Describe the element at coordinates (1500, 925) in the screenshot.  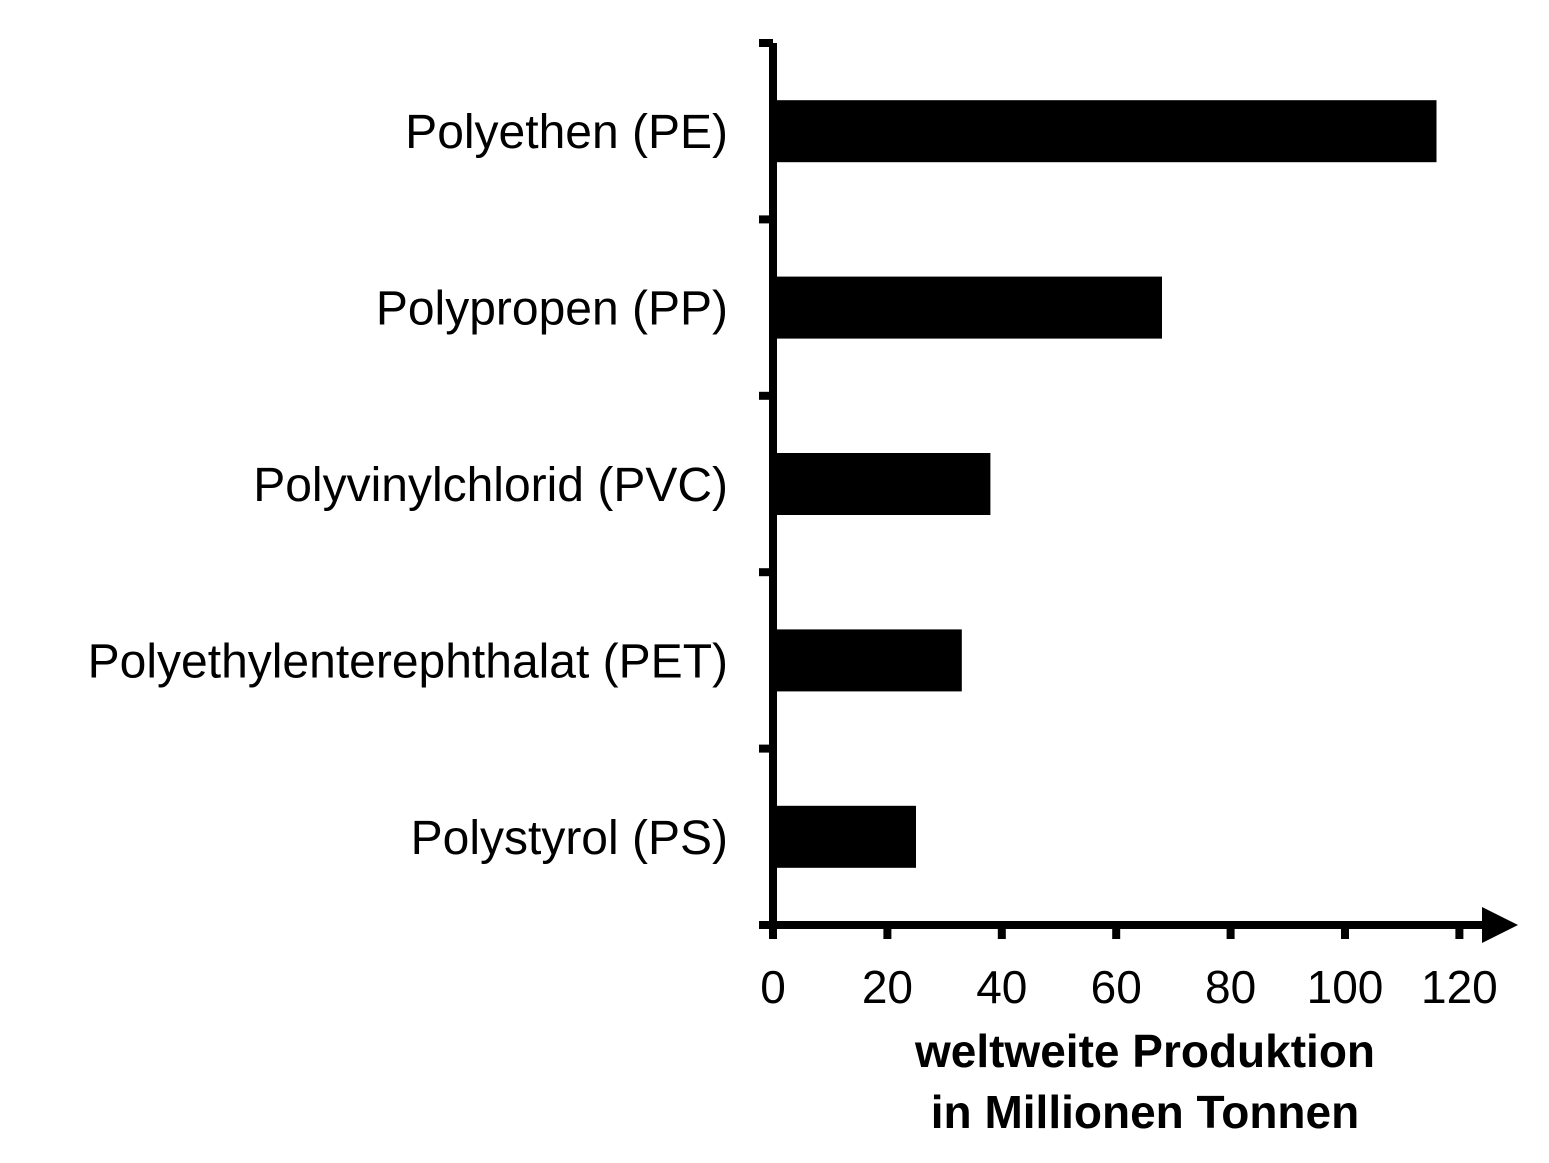
I see `x-axis-arrow` at that location.